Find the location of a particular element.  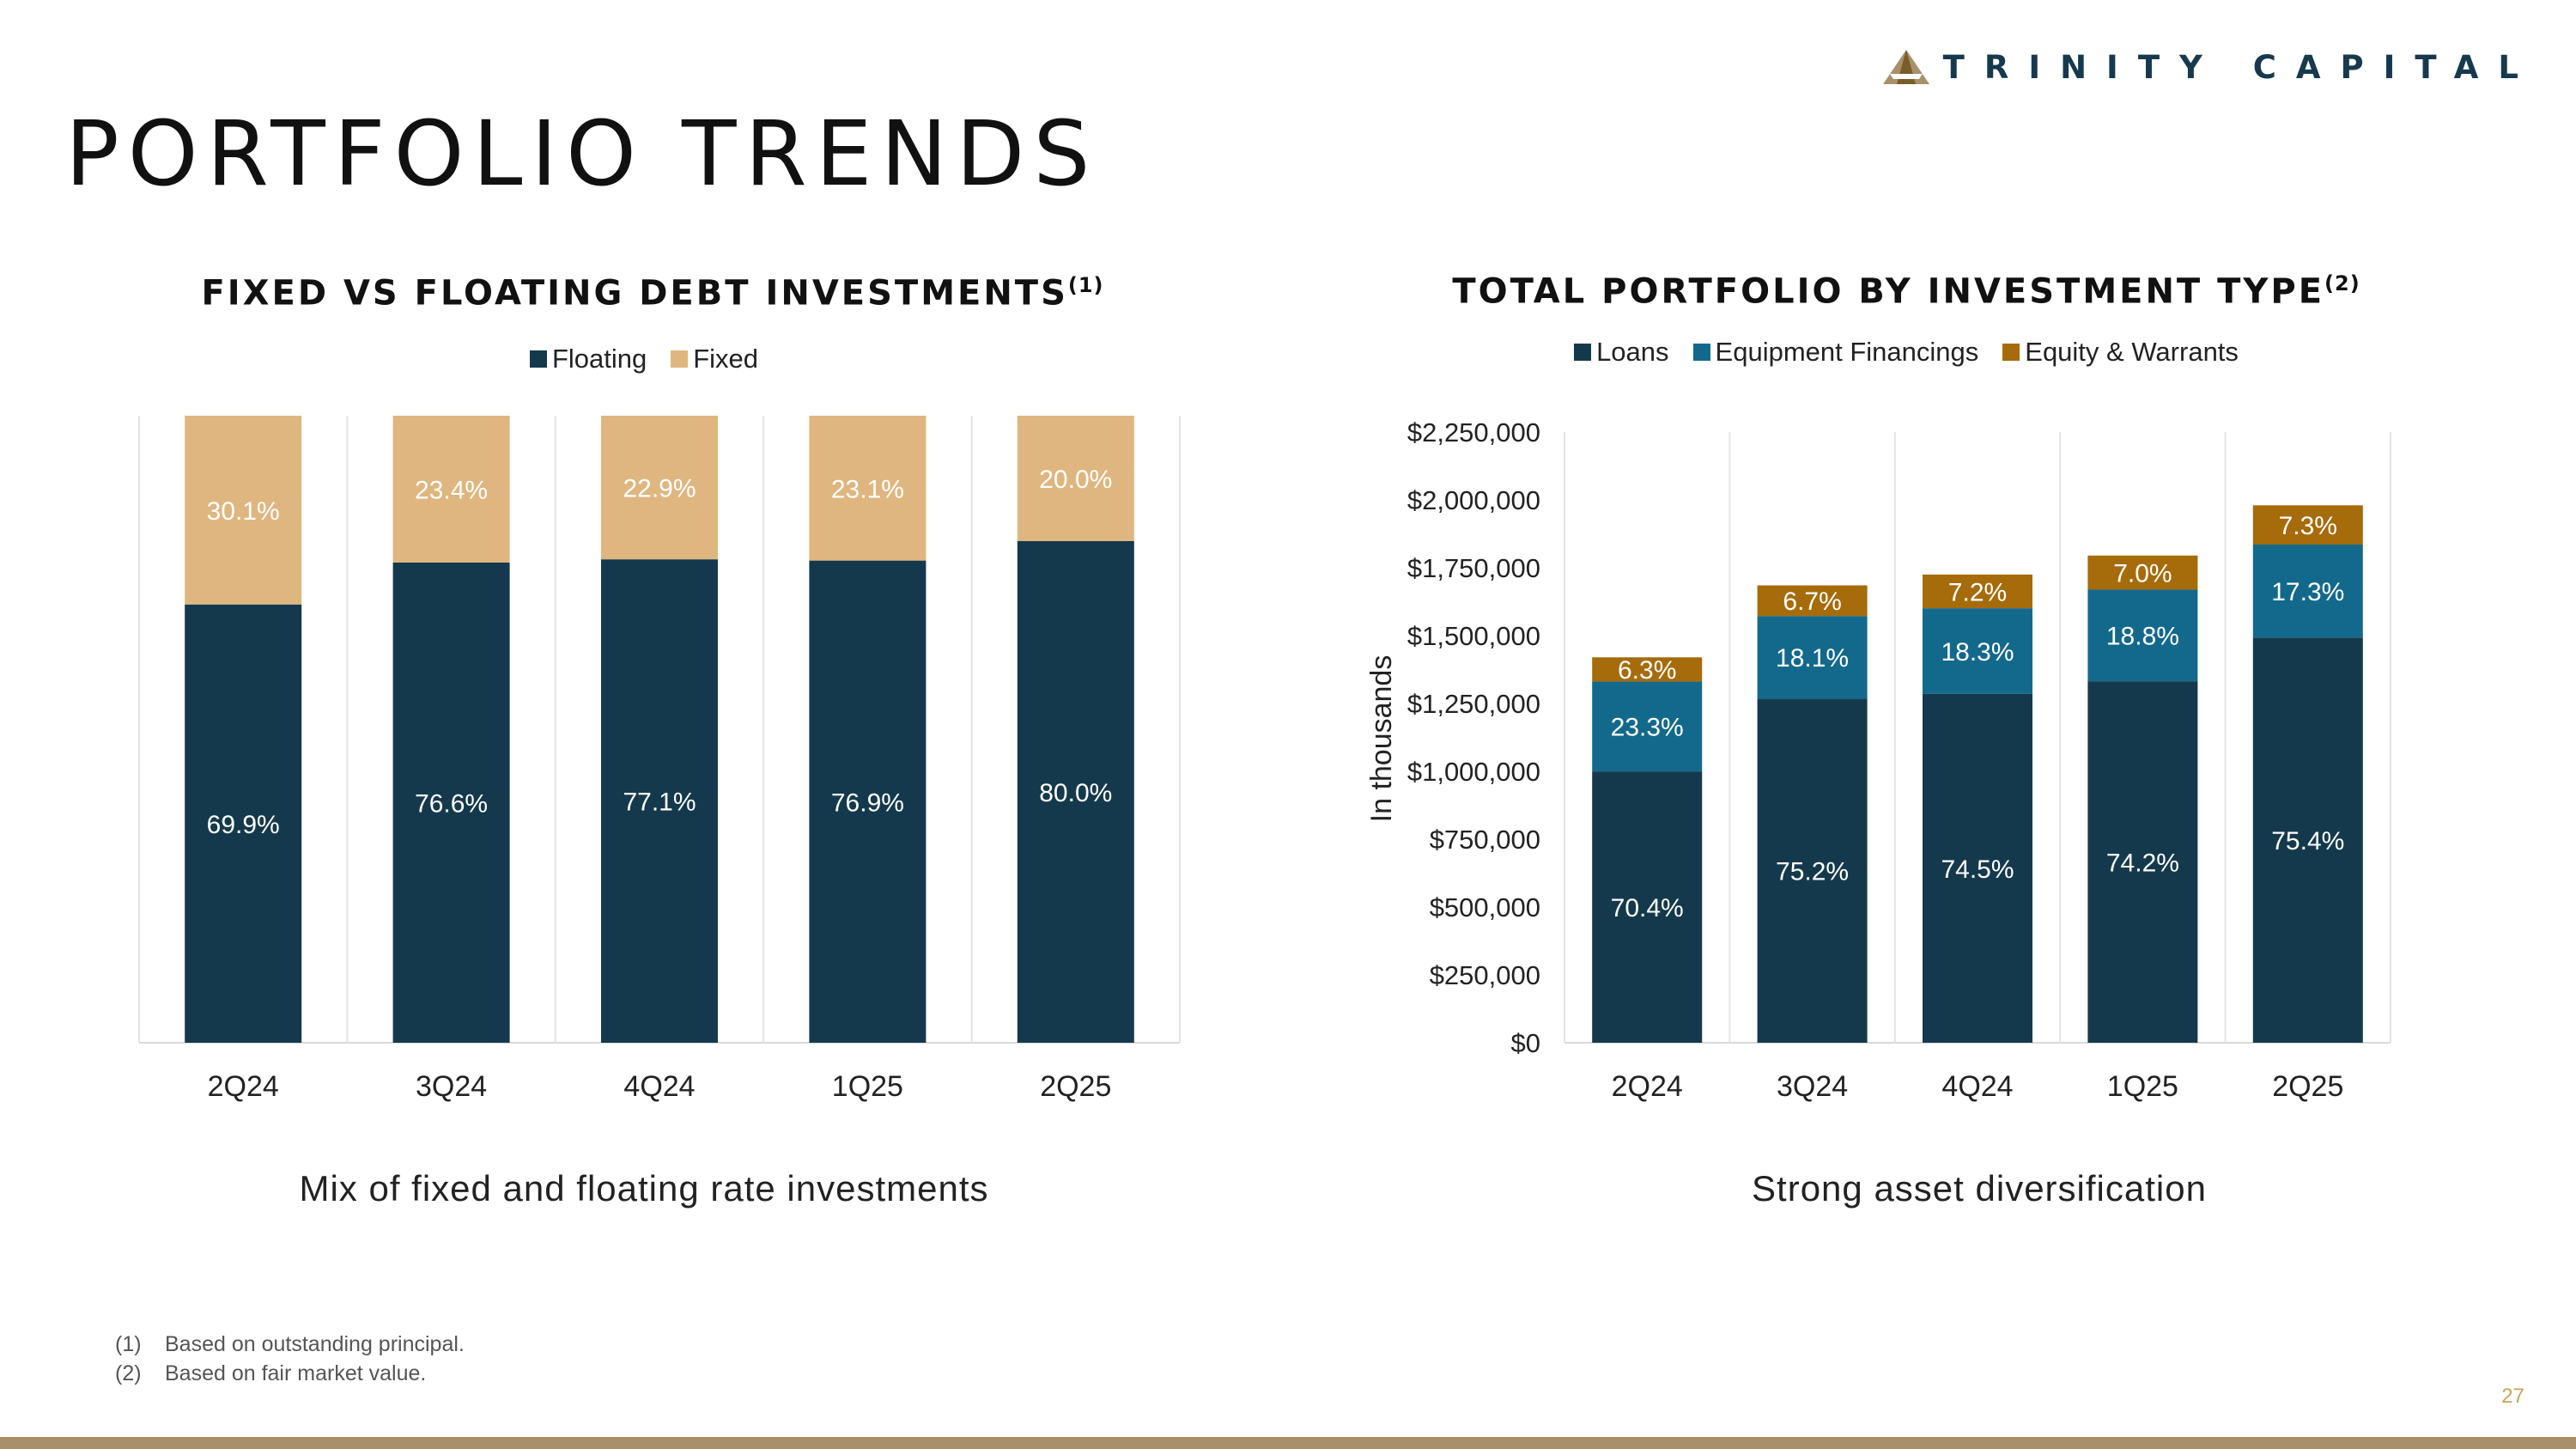

legend-swatch-equity is located at coordinates (2011, 352).